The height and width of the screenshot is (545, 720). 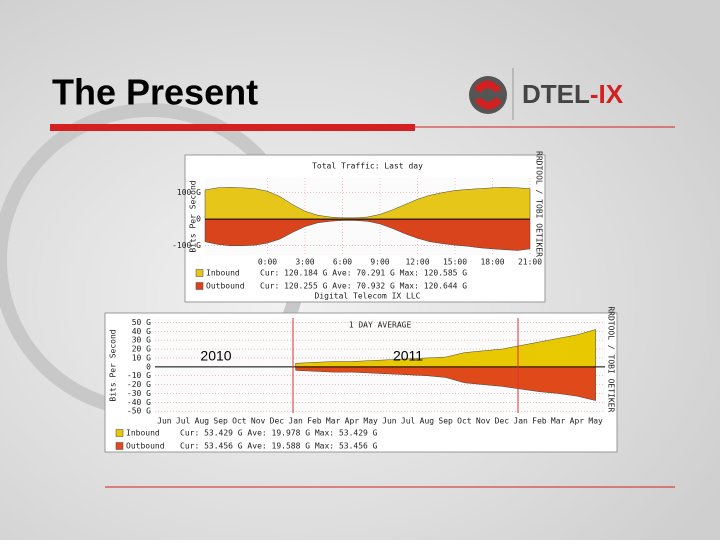 What do you see at coordinates (141, 349) in the screenshot?
I see `y-tick-label: 20 G` at bounding box center [141, 349].